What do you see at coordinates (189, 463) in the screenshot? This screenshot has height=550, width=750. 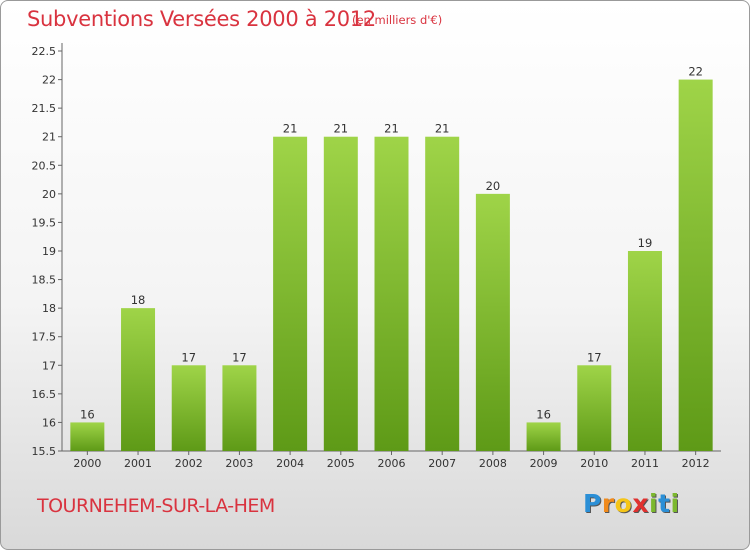 I see `x-tick-label: 2002` at bounding box center [189, 463].